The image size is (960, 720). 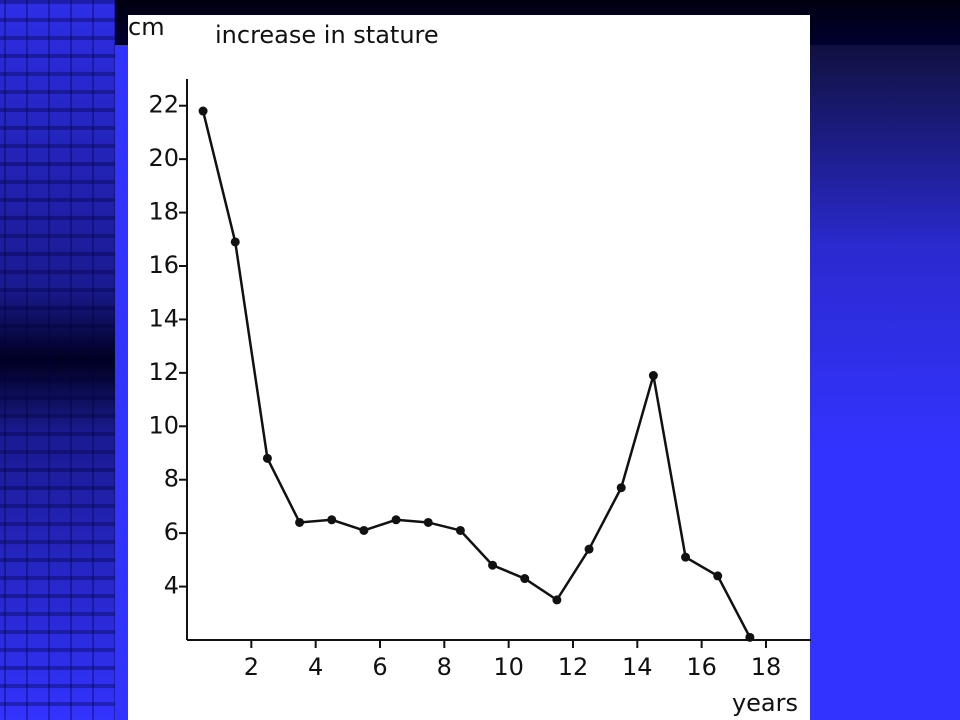 I want to click on x-tick-label: 4, so click(x=315, y=667).